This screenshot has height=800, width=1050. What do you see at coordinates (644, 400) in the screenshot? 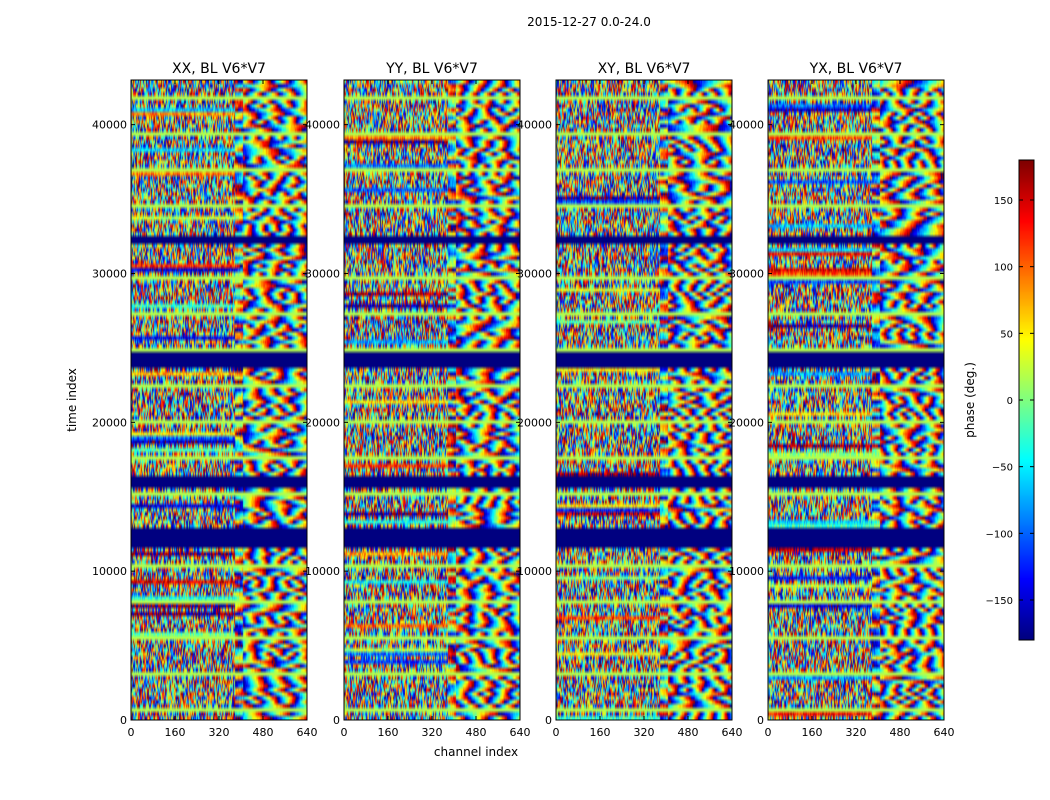
I see `phase-image-xy` at bounding box center [644, 400].